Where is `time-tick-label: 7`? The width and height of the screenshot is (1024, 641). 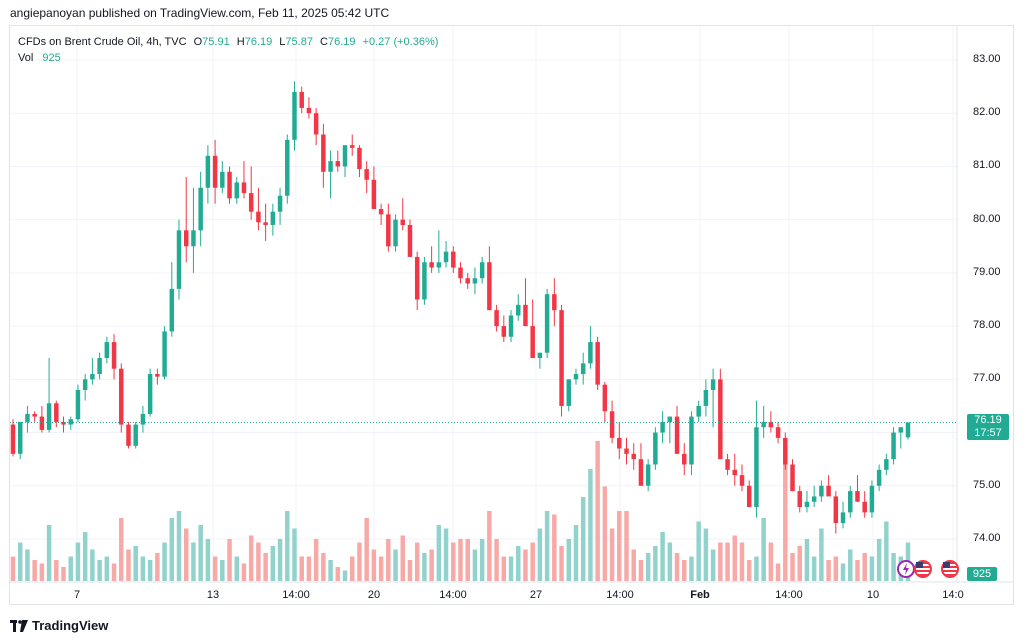 time-tick-label: 7 is located at coordinates (77, 595).